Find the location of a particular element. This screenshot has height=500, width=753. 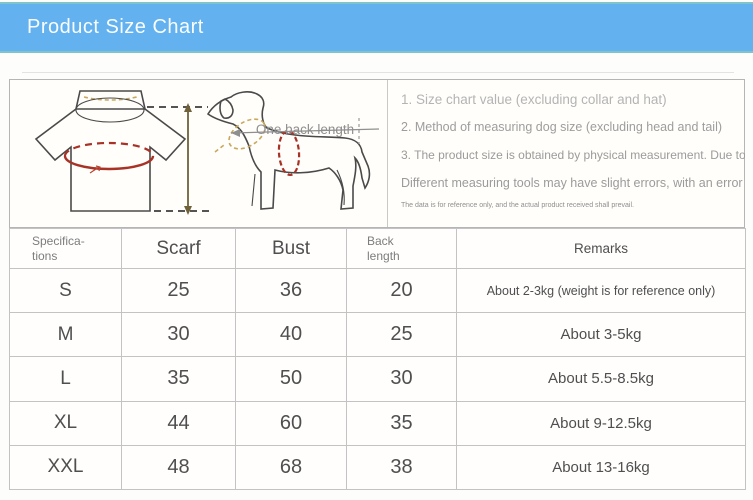

size-cell: XL is located at coordinates (65, 423).